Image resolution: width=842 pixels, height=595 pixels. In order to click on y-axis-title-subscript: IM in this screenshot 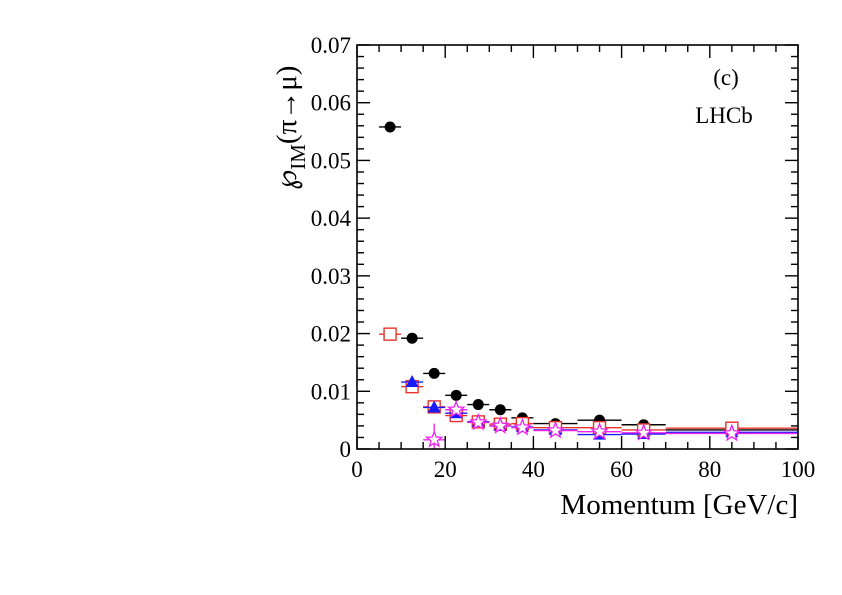, I will do `click(298, 157)`.